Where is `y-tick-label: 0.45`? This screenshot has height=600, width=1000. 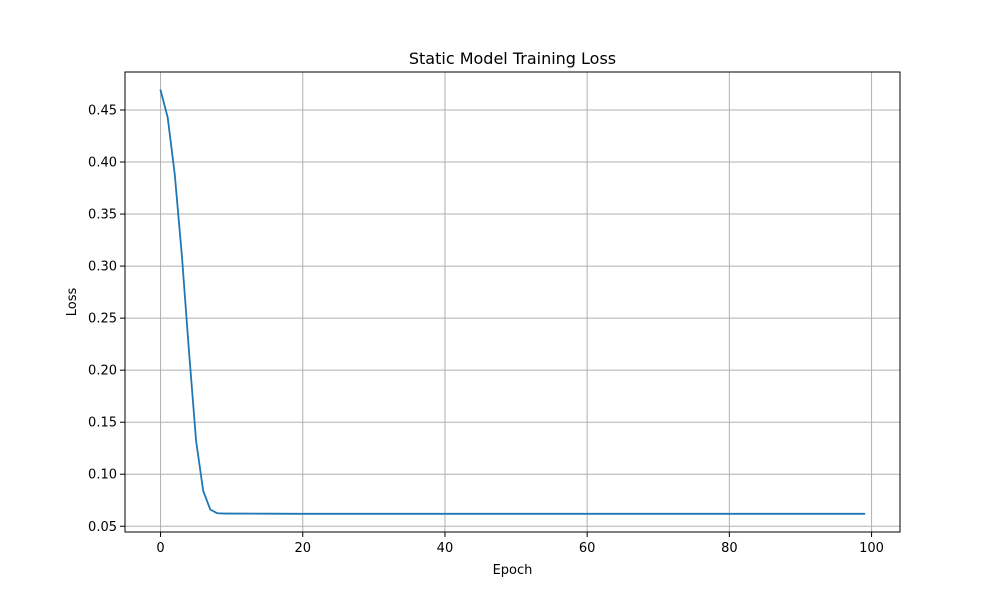
y-tick-label: 0.45 is located at coordinates (102, 110).